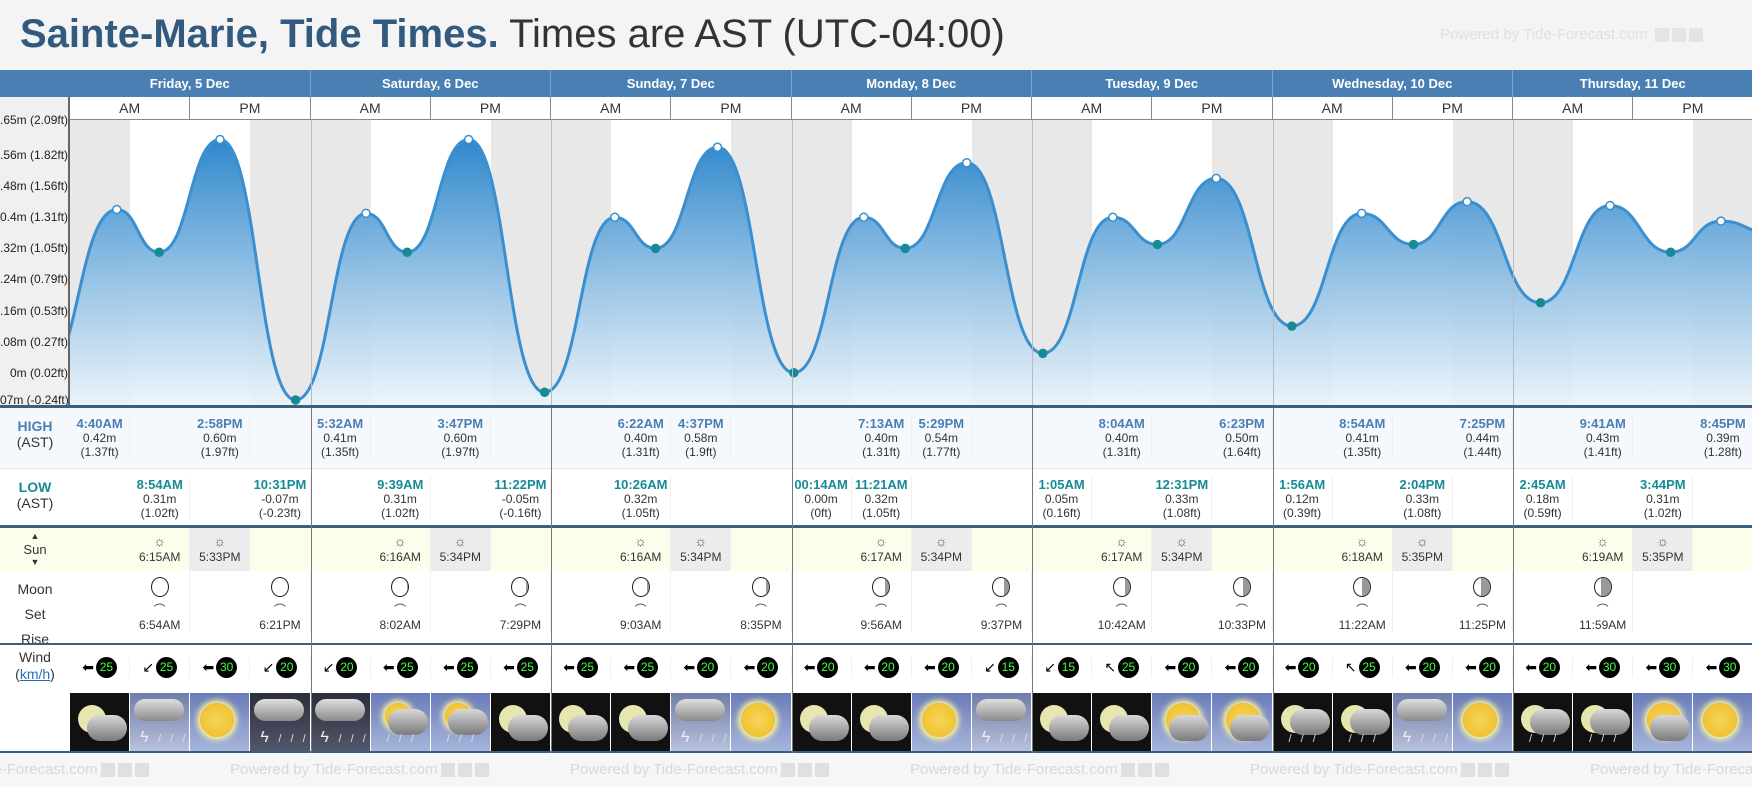 The height and width of the screenshot is (787, 1752). I want to click on sunrise-cell: ☼ 6:15AM, so click(160, 549).